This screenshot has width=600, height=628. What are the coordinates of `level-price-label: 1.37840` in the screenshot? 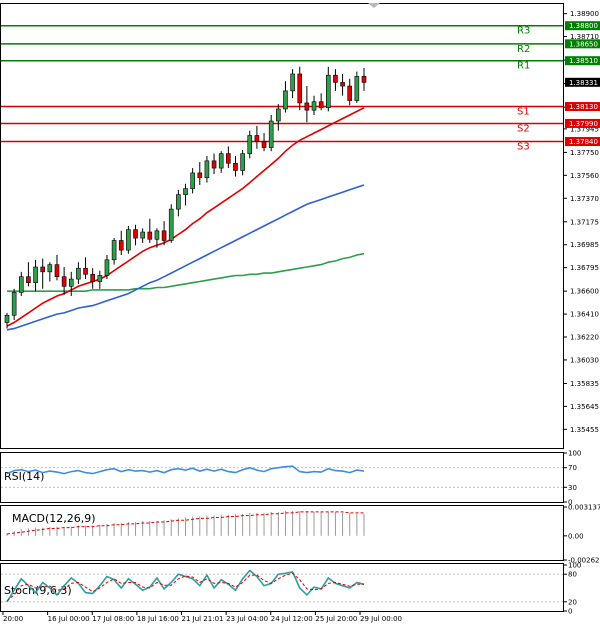 It's located at (583, 142).